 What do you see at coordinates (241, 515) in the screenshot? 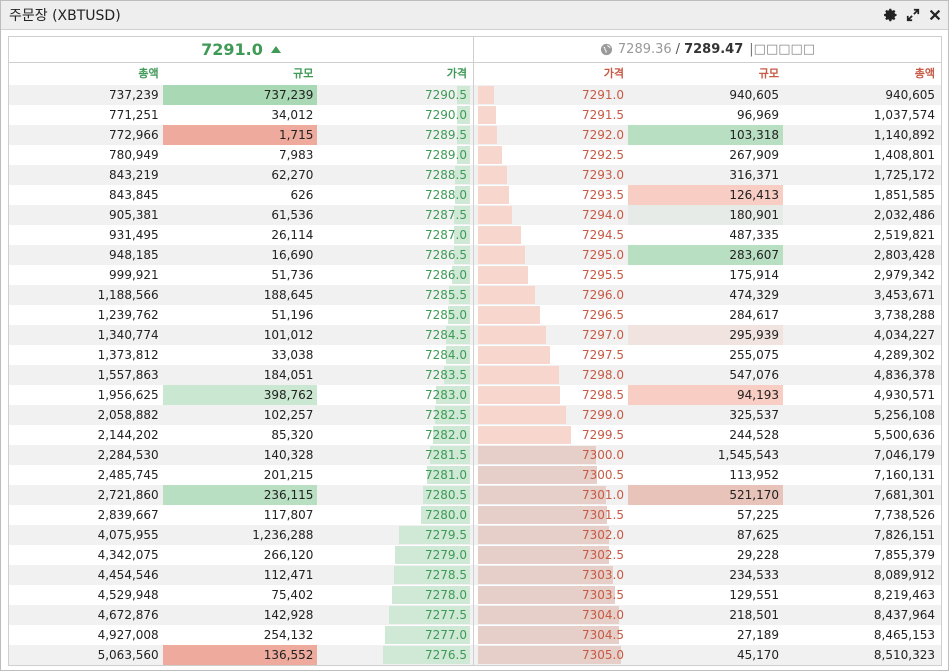
I see `bid-row: 2,839,667 117,807 7280.0` at bounding box center [241, 515].